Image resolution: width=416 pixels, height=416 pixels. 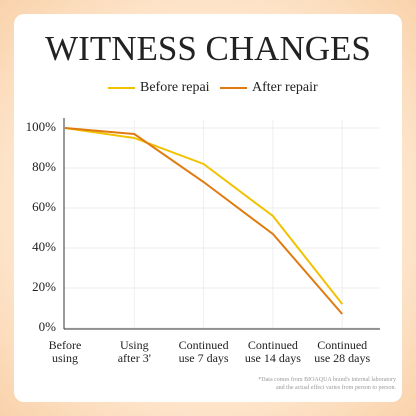 I want to click on y-tick-label: 40%, so click(x=44, y=246).